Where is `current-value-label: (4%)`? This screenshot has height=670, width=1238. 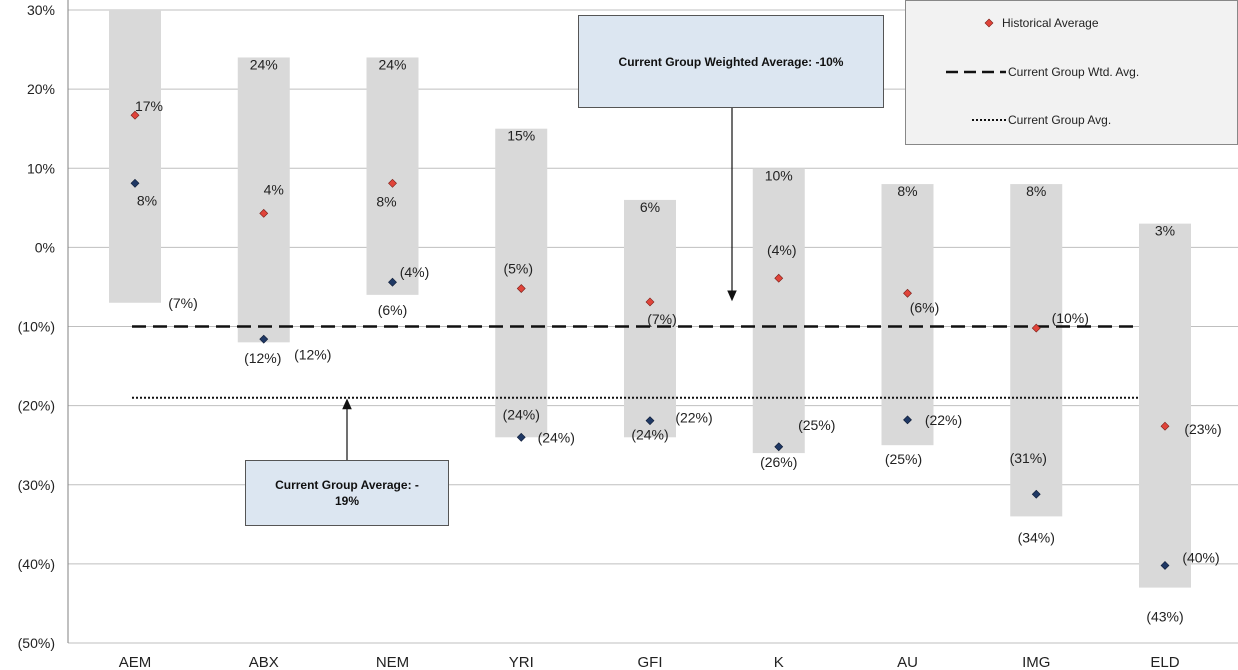
current-value-label: (4%) is located at coordinates (415, 272).